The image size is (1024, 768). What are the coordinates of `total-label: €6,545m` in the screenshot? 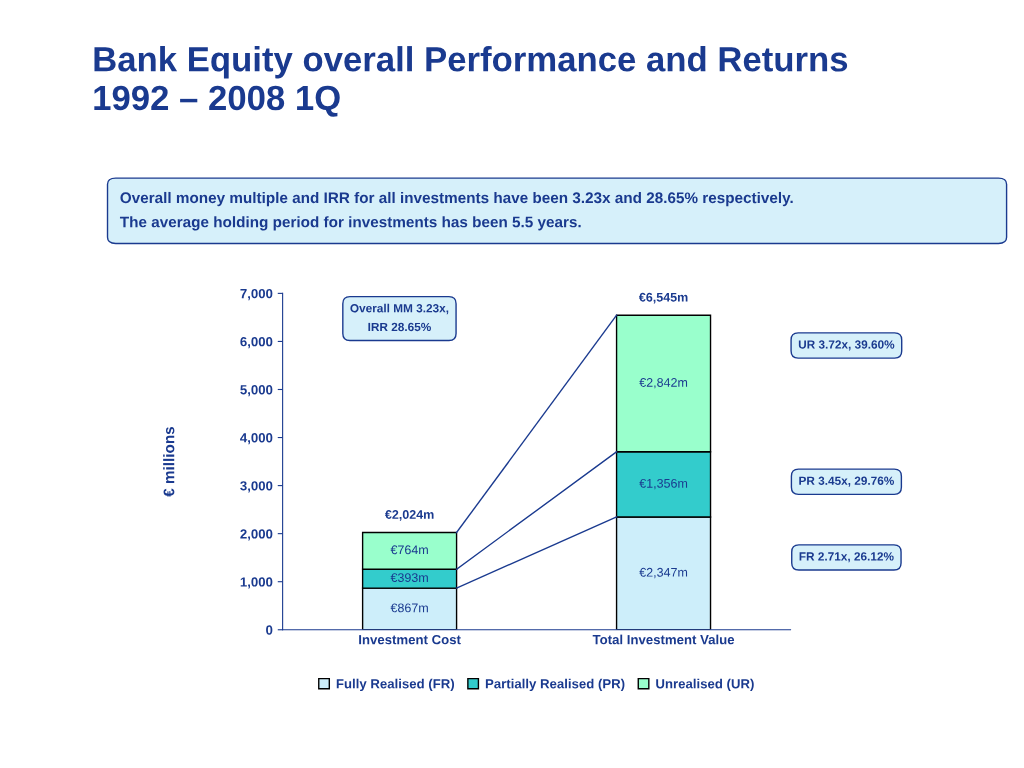 It's located at (663, 298).